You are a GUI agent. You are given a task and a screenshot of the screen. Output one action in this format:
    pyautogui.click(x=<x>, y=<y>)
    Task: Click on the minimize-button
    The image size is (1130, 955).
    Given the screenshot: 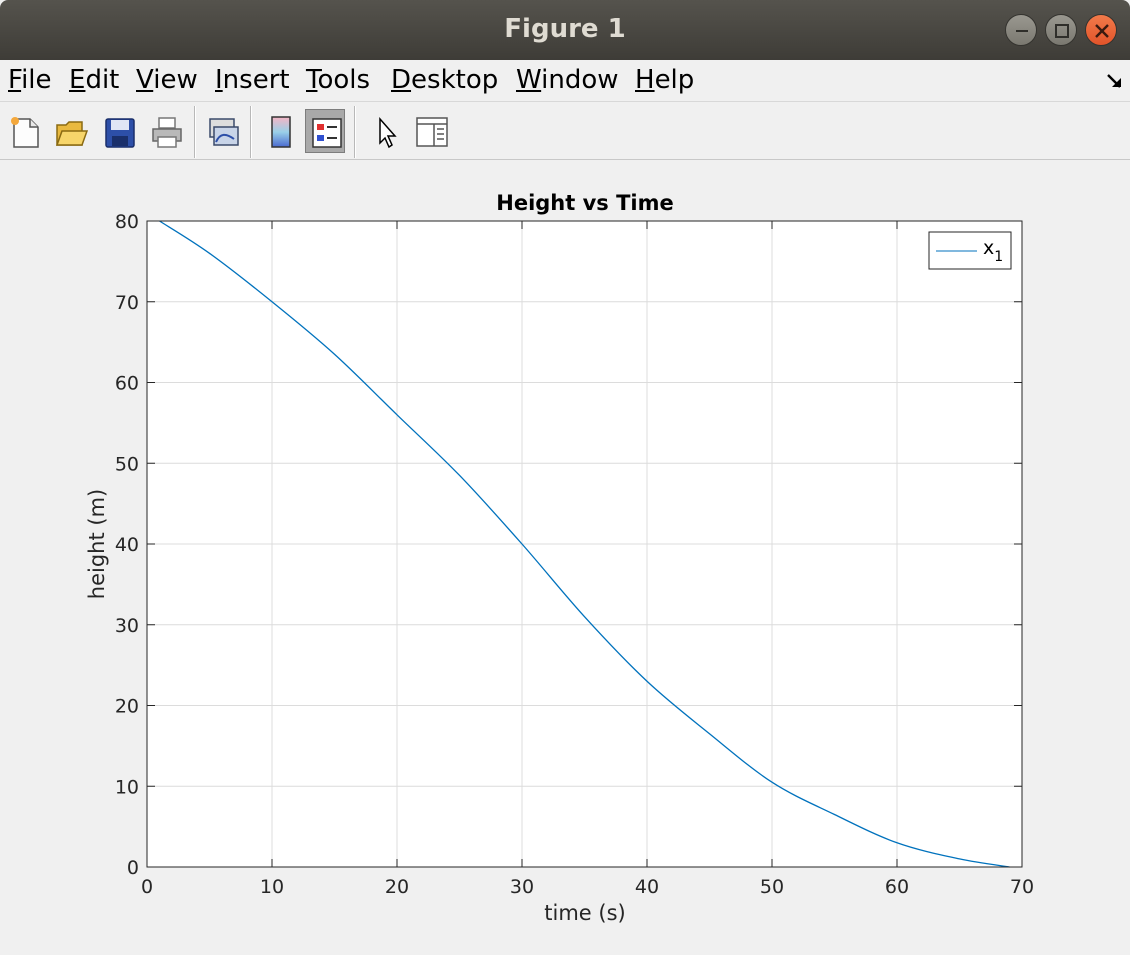 What is the action you would take?
    pyautogui.click(x=1021, y=30)
    